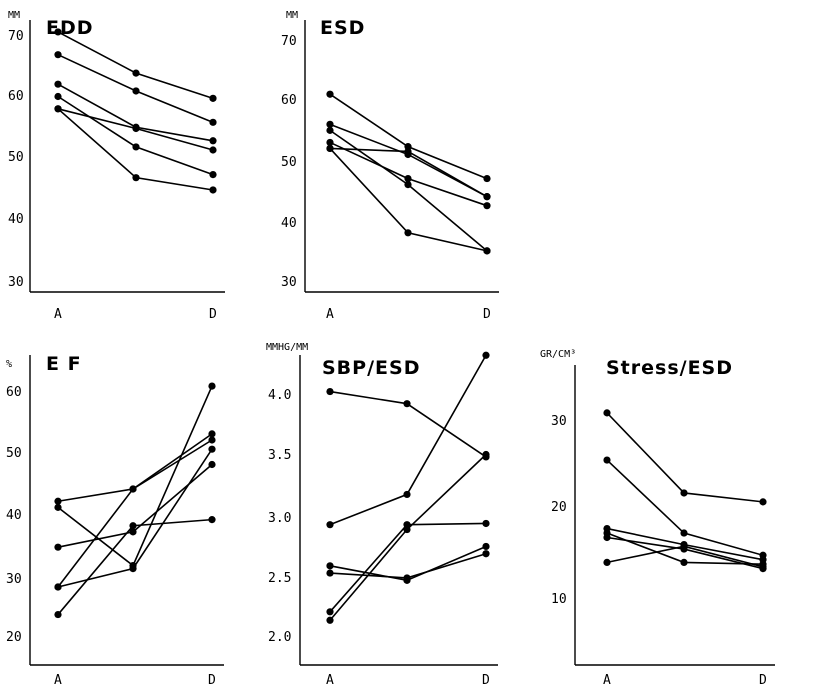 This screenshot has height=687, width=815. What do you see at coordinates (287, 347) in the screenshot?
I see `y-unit-label: MMHG/MM` at bounding box center [287, 347].